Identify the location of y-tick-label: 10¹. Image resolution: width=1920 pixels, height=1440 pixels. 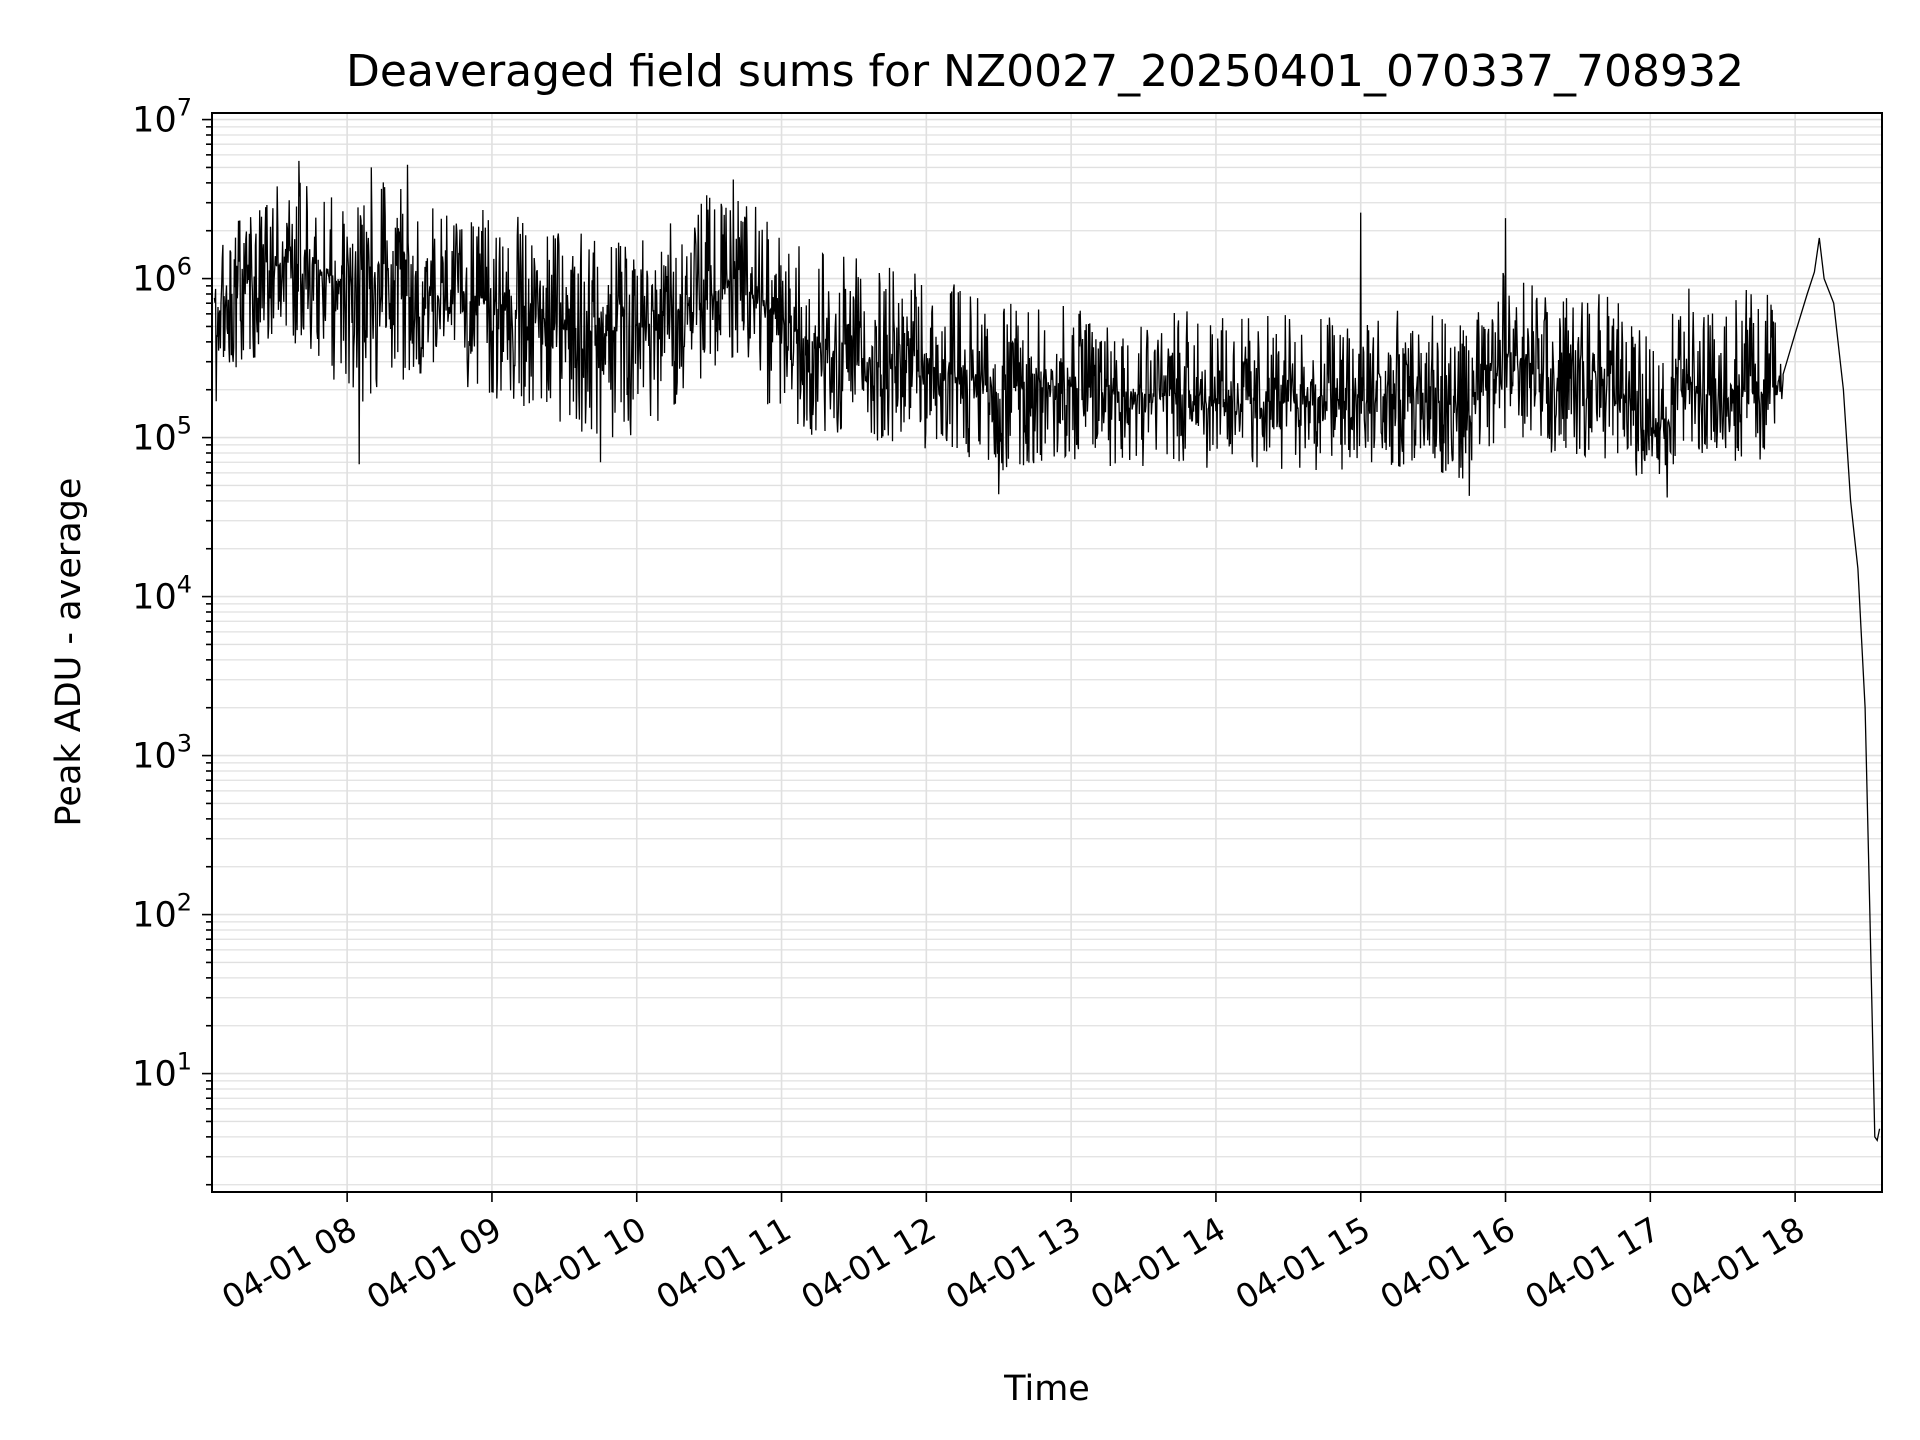
(162, 1071).